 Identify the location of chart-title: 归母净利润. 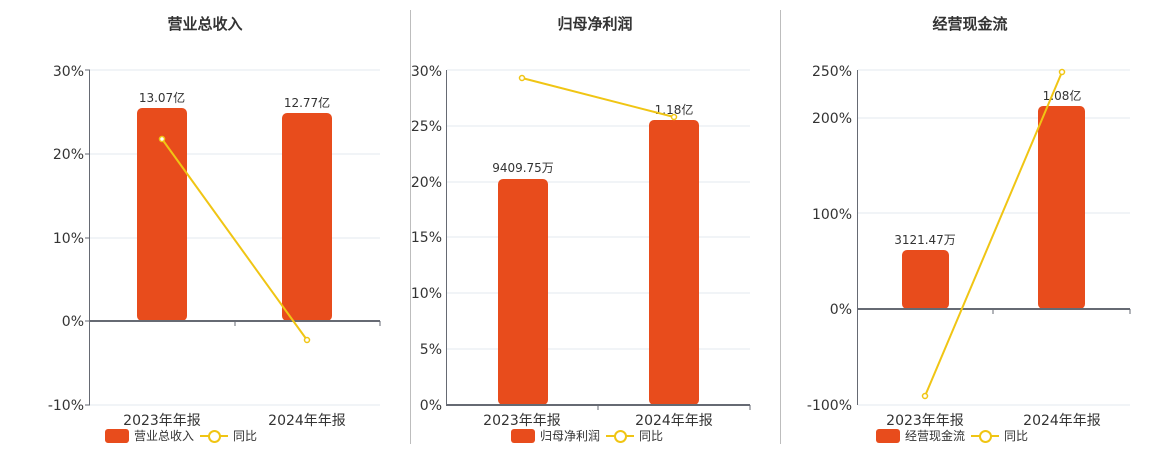
(595, 24).